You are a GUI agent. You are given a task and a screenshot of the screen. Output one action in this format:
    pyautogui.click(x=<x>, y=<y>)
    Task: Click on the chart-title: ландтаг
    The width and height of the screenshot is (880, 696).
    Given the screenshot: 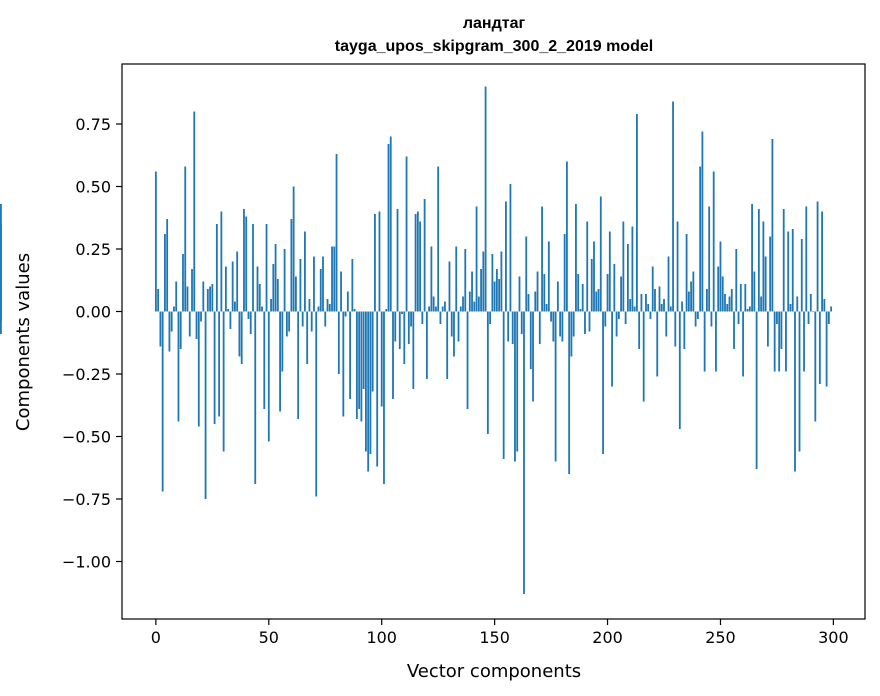 What is the action you would take?
    pyautogui.click(x=494, y=23)
    